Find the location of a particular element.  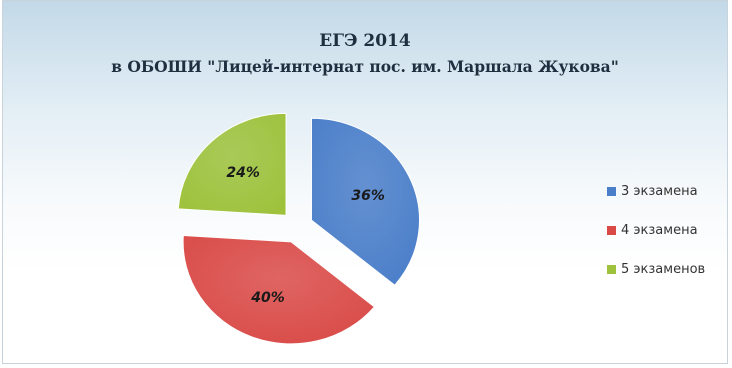

legend-item: 5 экзаменов is located at coordinates (656, 269).